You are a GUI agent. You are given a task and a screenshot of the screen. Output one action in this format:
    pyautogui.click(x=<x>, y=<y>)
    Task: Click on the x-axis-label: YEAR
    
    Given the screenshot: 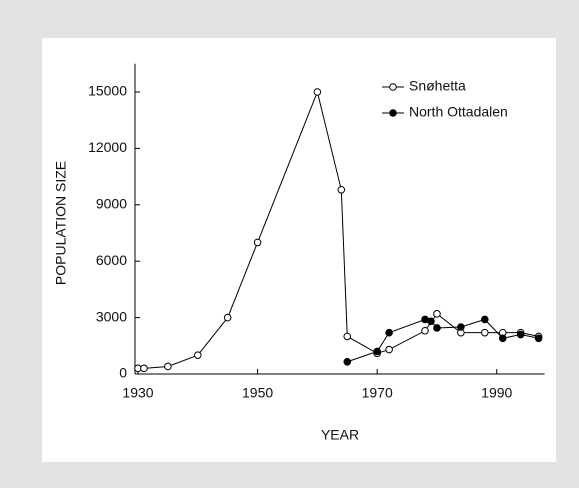 What is the action you would take?
    pyautogui.click(x=340, y=435)
    